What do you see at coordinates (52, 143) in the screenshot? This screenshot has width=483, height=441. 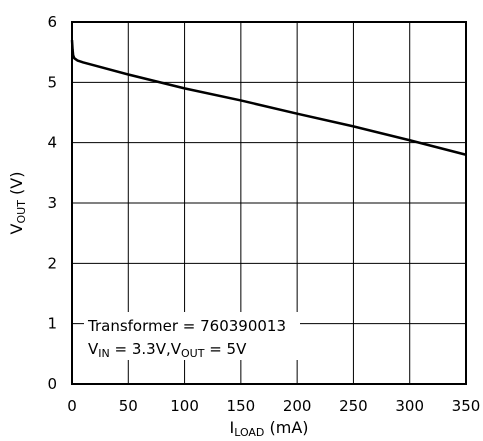 I see `y-tick-label: 4` at bounding box center [52, 143].